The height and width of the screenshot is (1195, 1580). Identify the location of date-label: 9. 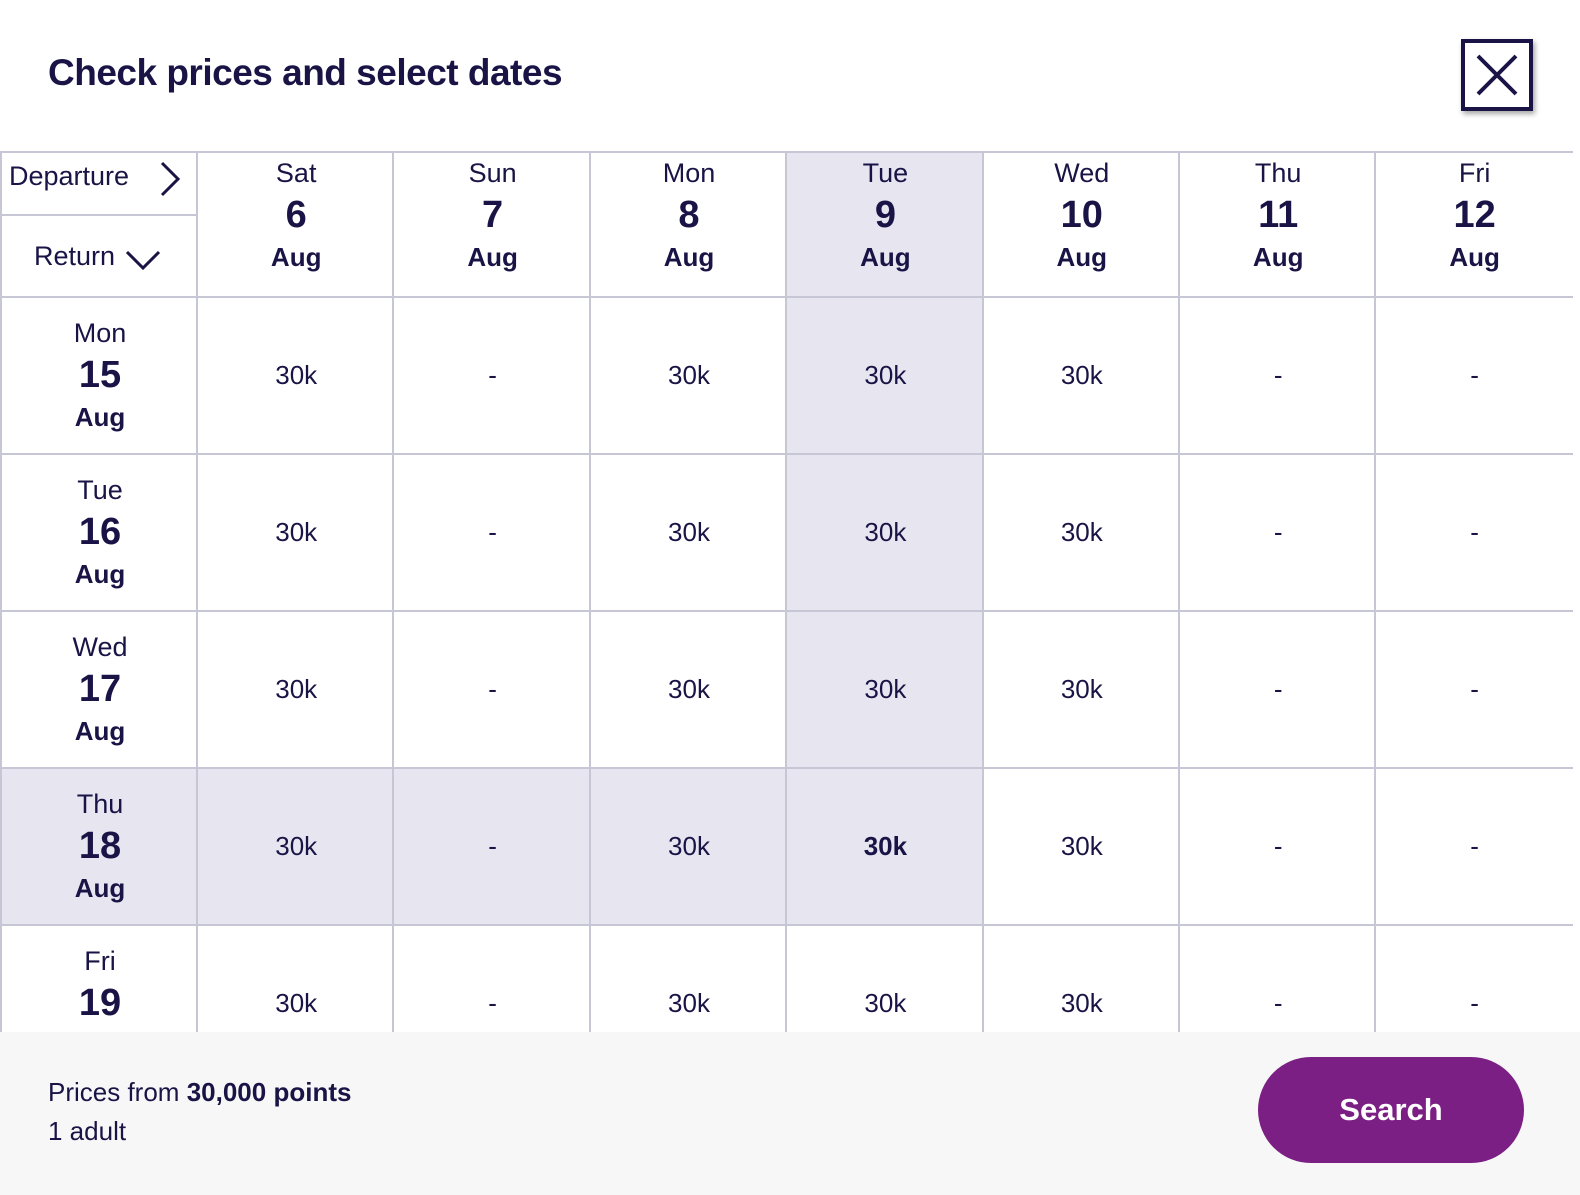
(885, 215).